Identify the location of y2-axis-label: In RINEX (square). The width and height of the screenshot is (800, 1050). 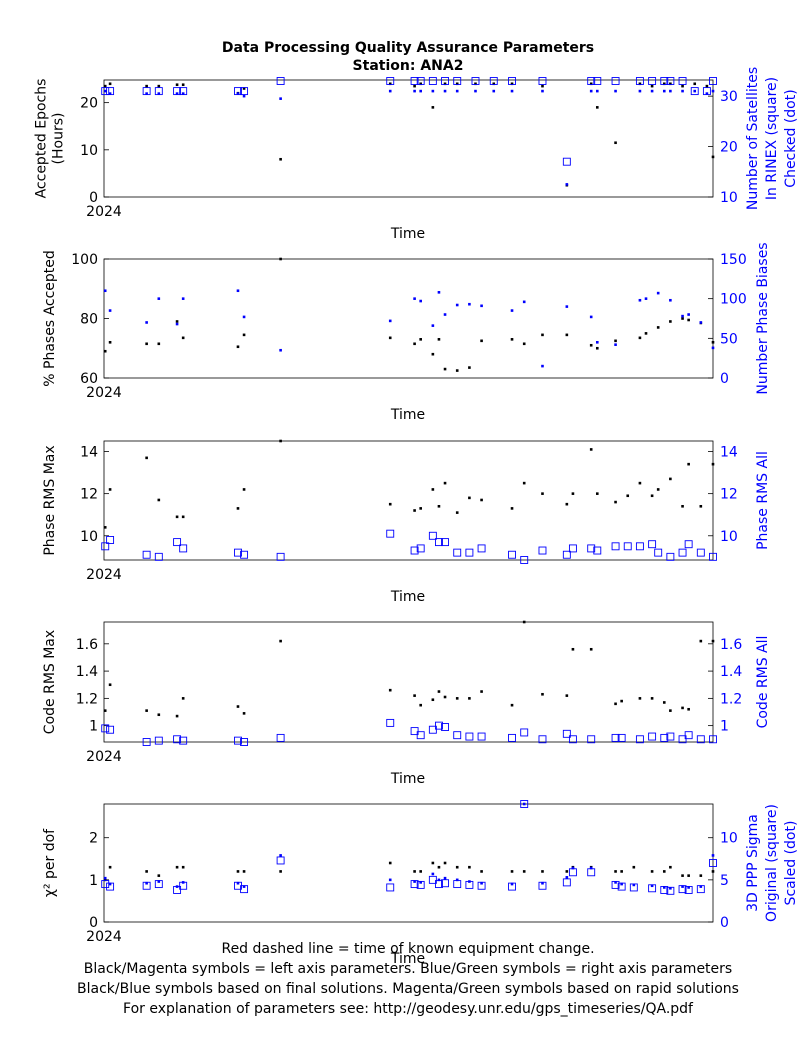
(772, 138).